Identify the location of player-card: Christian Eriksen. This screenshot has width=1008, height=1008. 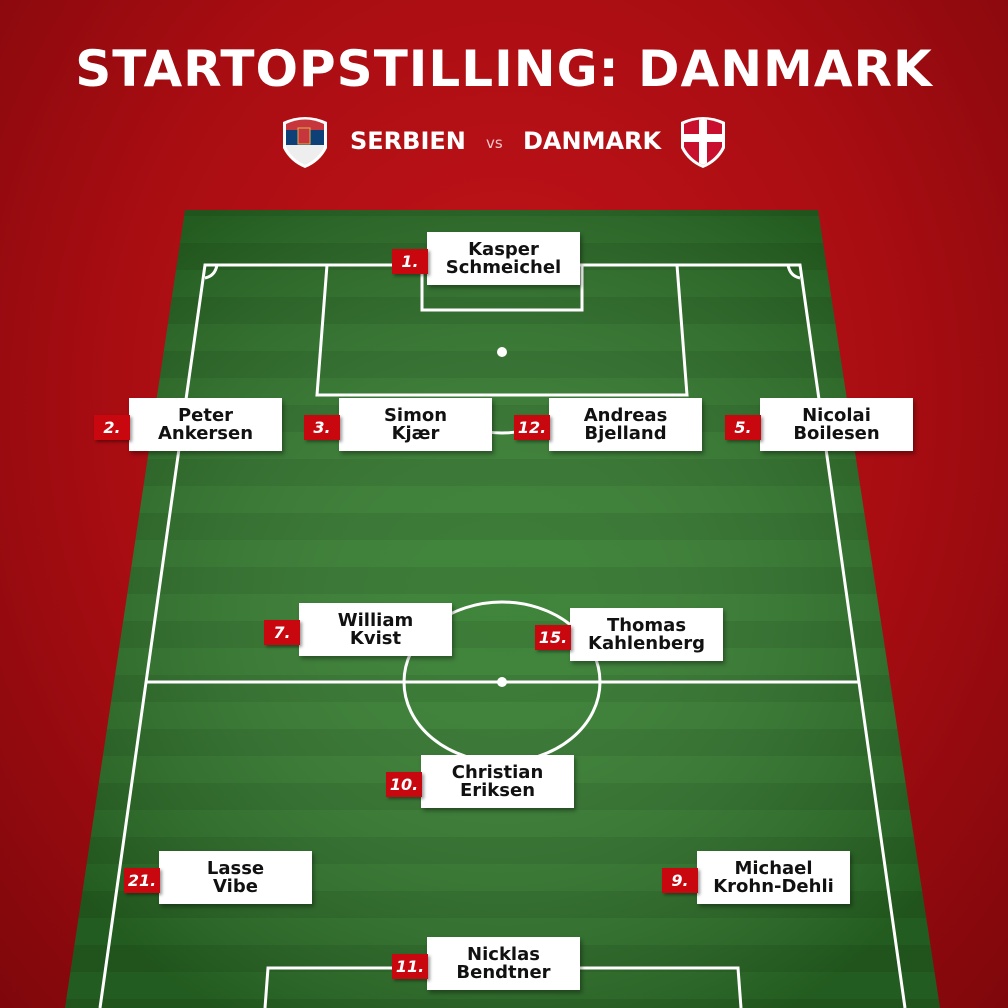
(497, 781).